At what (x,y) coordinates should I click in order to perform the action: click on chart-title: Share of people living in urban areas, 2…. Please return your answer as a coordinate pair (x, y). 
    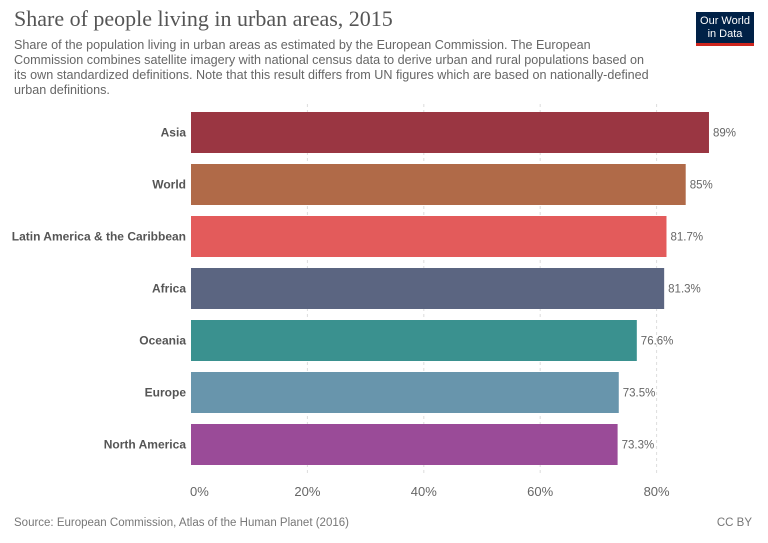
    Looking at the image, I should click on (203, 18).